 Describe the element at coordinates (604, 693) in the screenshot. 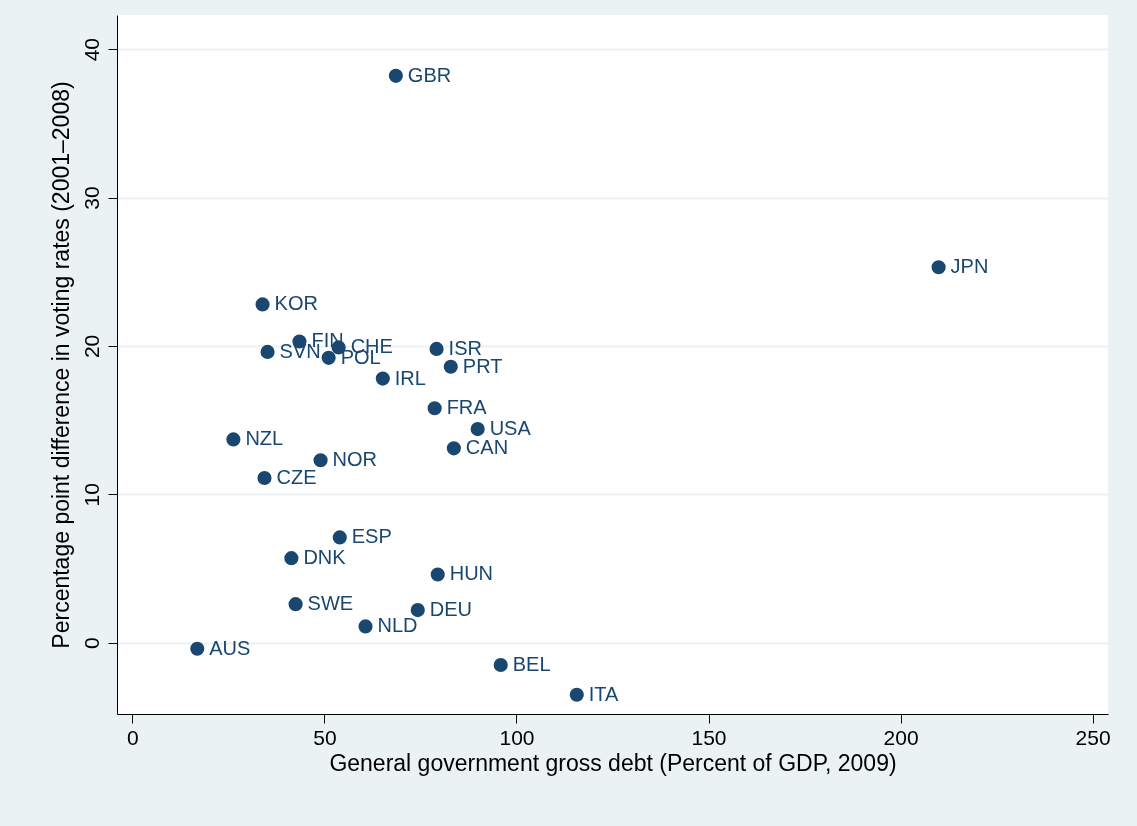

I see `annotation: ITA` at that location.